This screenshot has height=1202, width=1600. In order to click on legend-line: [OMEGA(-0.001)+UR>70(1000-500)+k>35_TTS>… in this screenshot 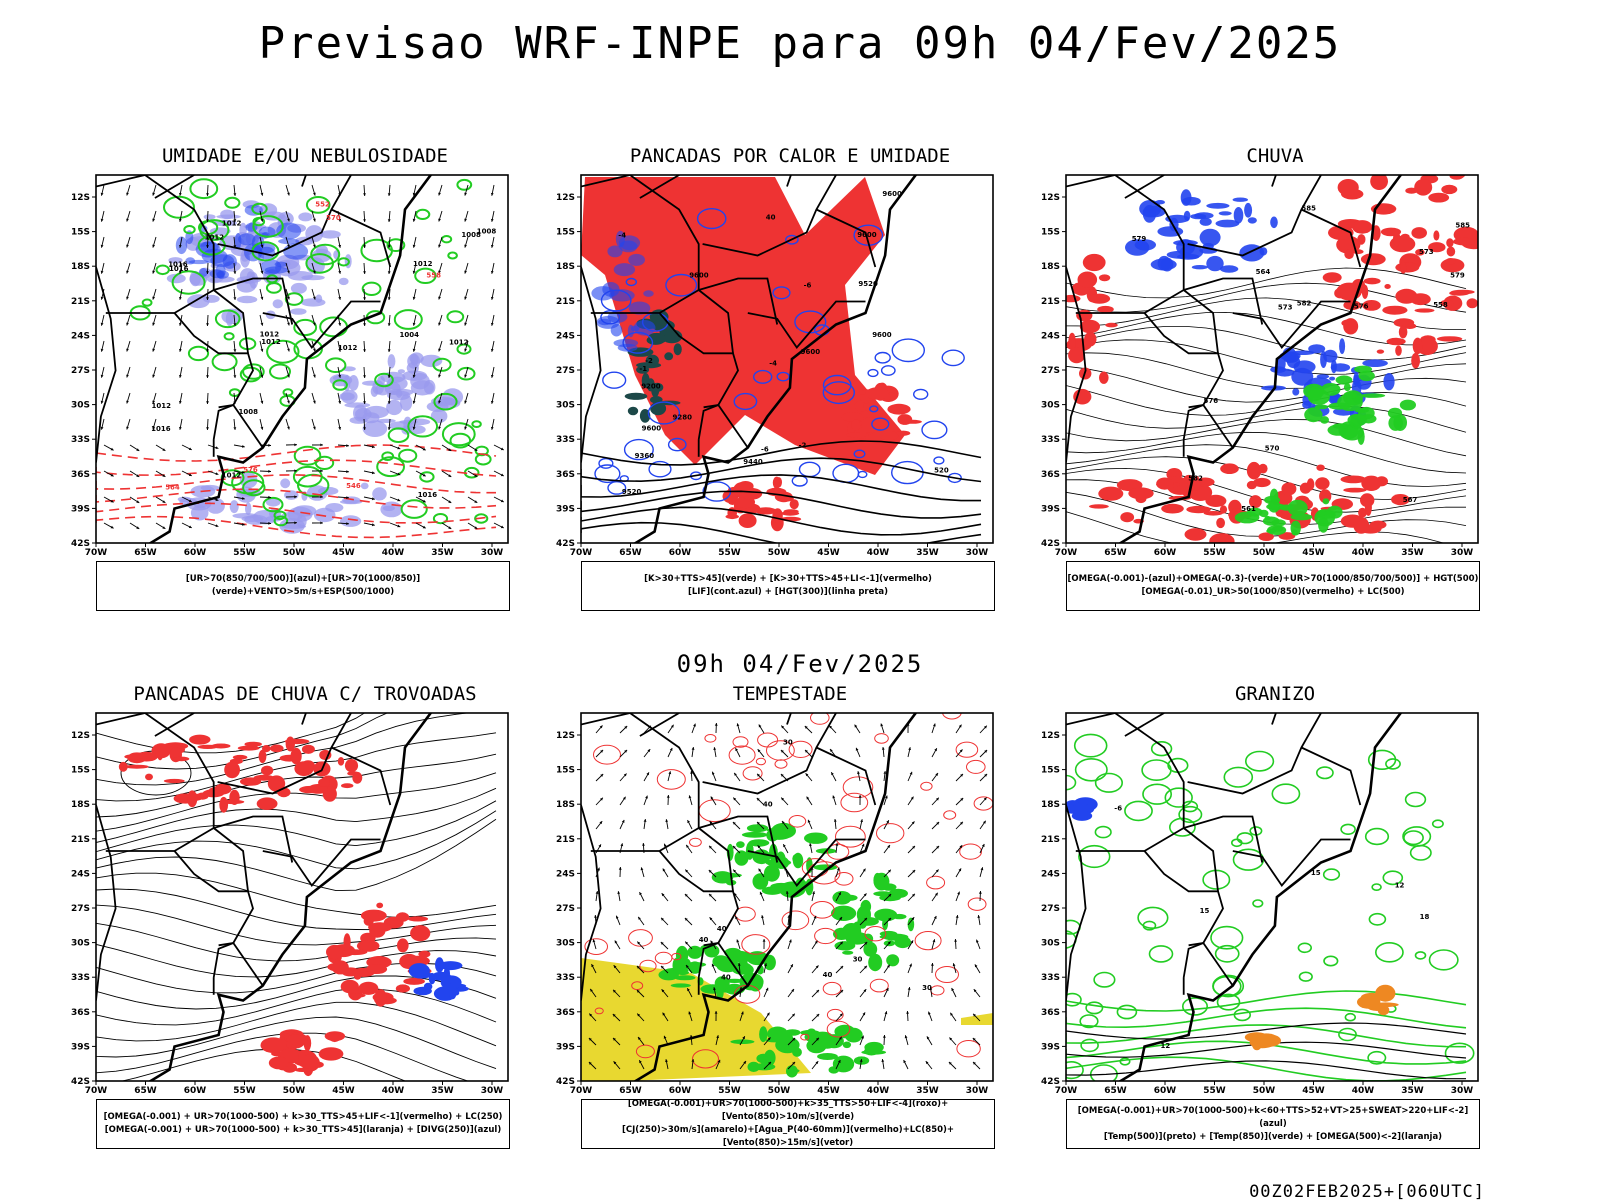, I will do `click(788, 1111)`.